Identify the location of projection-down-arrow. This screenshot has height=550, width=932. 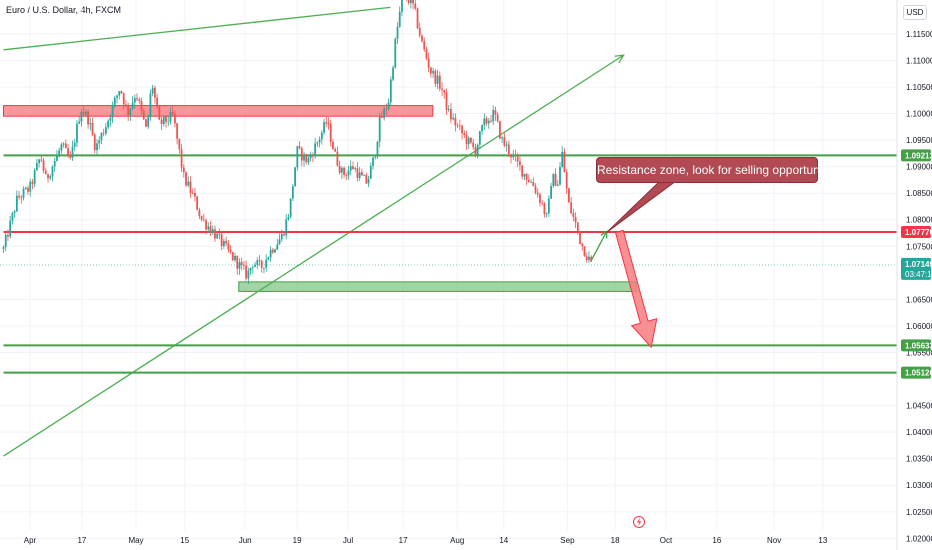
(636, 289).